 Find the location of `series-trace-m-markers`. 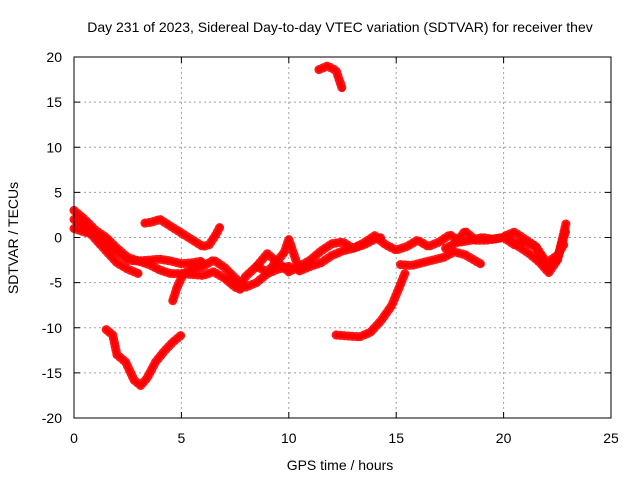

series-trace-m-markers is located at coordinates (535, 247).